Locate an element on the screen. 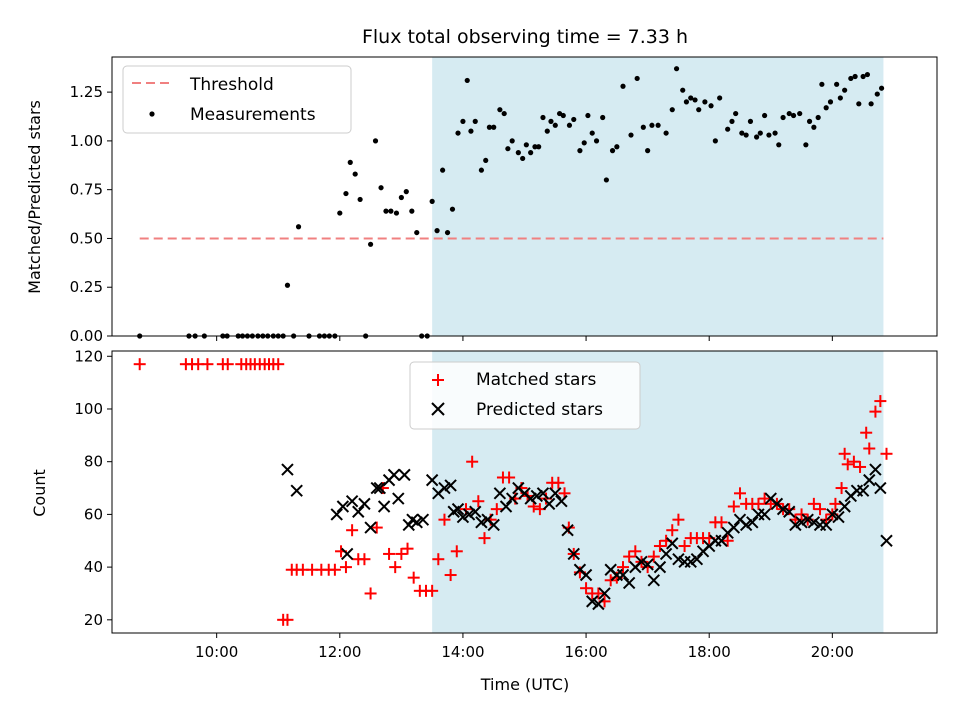  bottom-y-tick-label: 40 is located at coordinates (93, 567).